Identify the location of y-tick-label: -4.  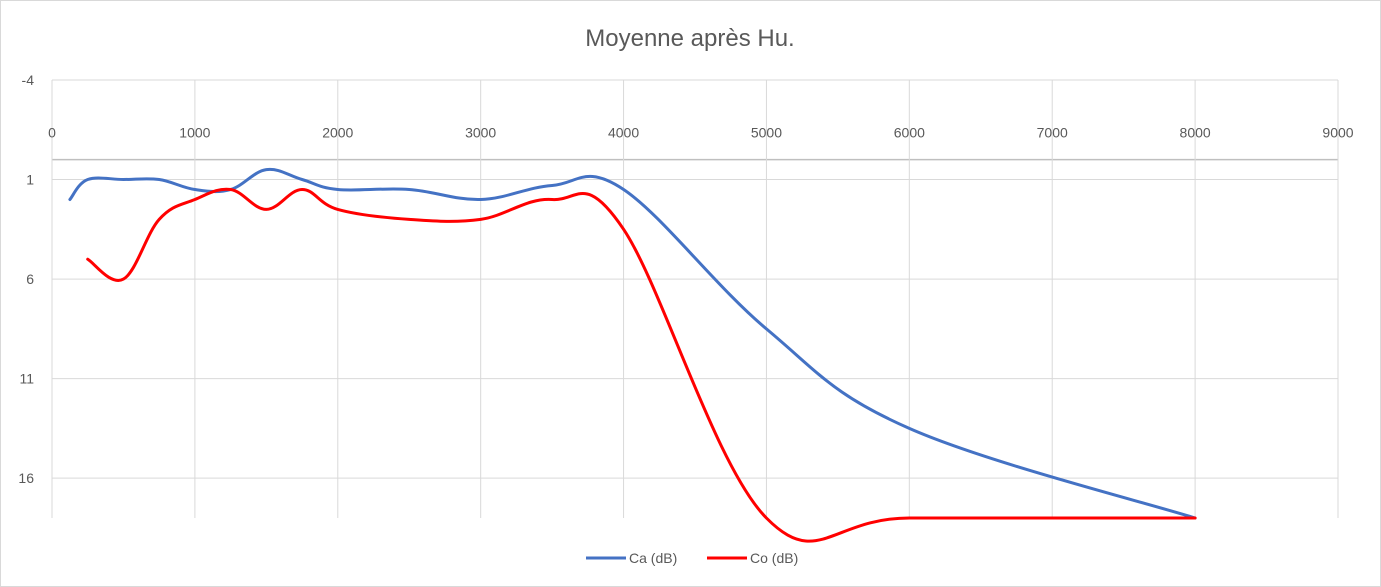
(28, 80).